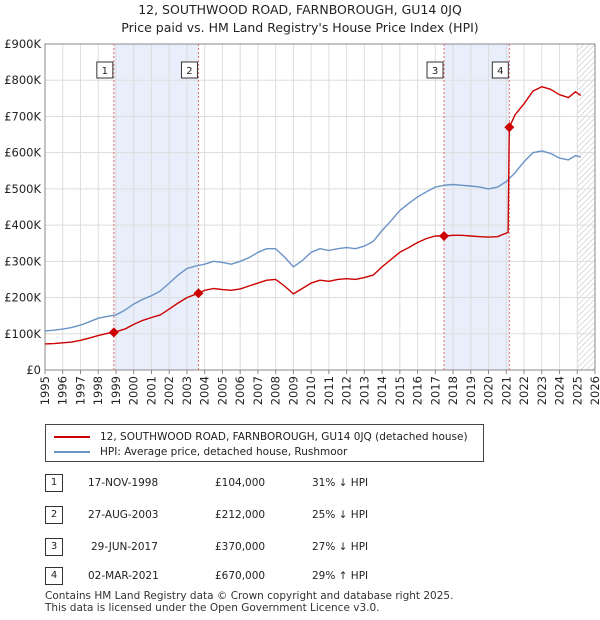 This screenshot has width=600, height=620. I want to click on sale-hpi-diff: 31% ↓ HPI, so click(340, 483).